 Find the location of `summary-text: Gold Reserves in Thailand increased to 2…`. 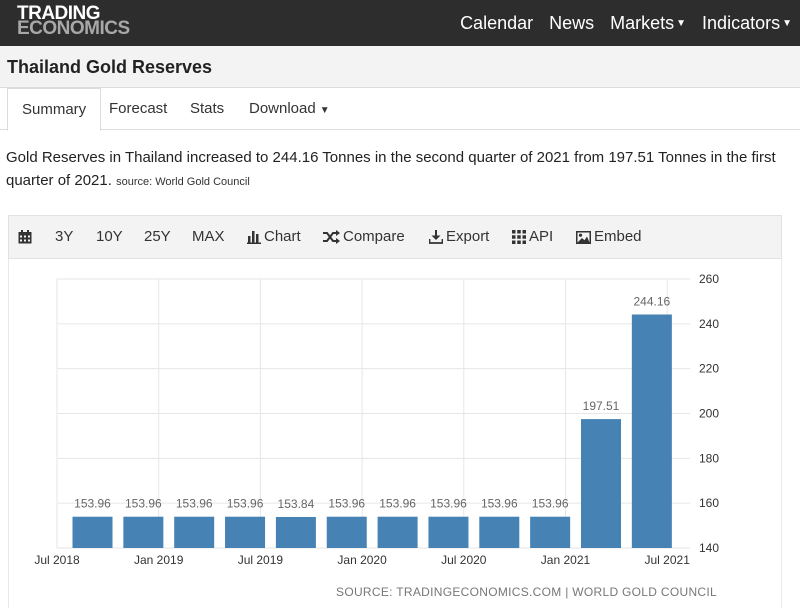

summary-text: Gold Reserves in Thailand increased to 2… is located at coordinates (391, 169).